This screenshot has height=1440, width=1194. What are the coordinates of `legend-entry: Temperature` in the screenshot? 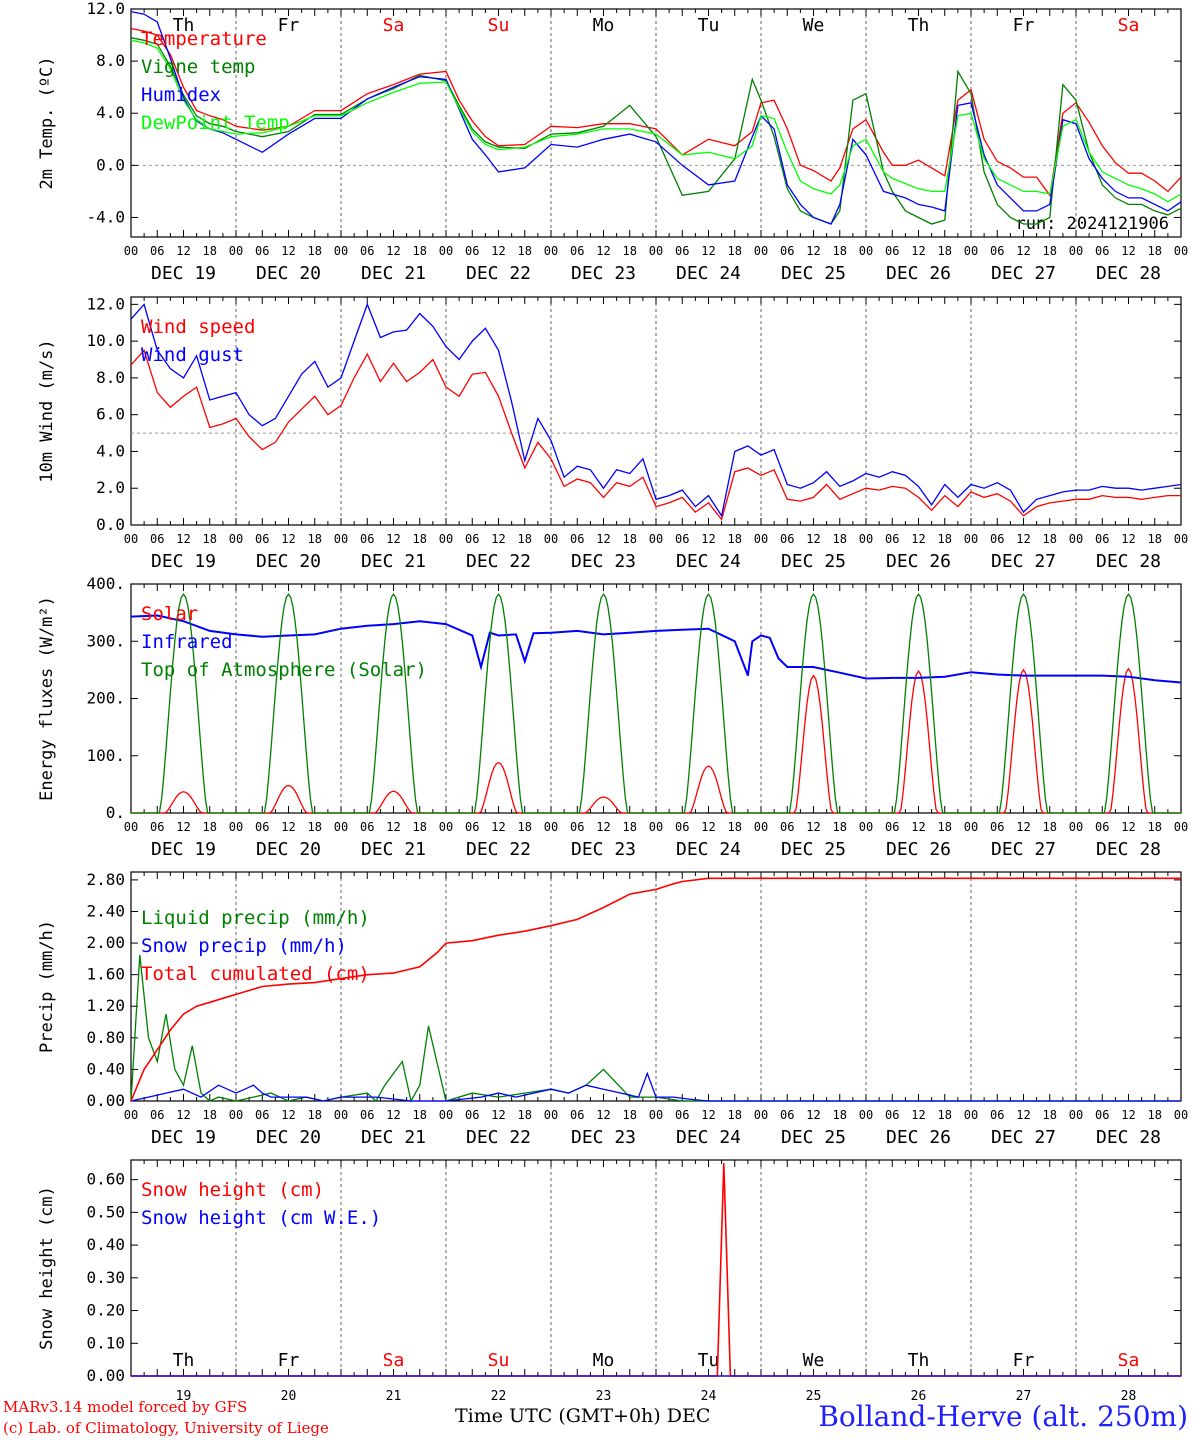 It's located at (204, 39).